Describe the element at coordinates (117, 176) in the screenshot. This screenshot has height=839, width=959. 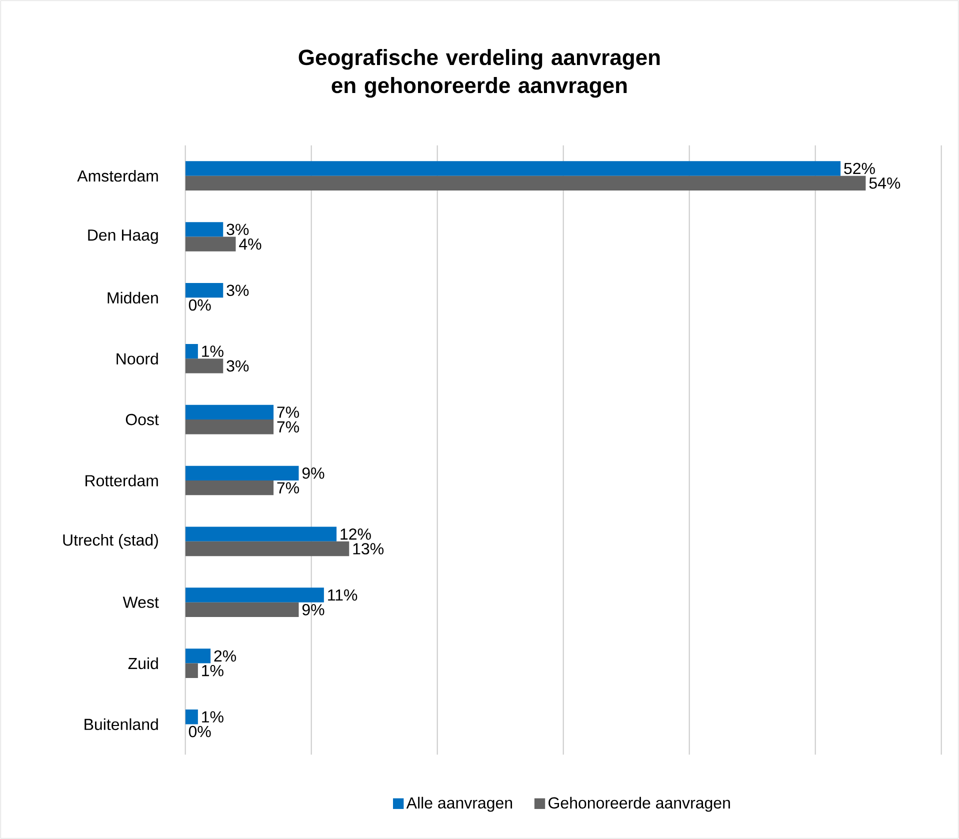
I see `y-tick-label: Amsterdam` at that location.